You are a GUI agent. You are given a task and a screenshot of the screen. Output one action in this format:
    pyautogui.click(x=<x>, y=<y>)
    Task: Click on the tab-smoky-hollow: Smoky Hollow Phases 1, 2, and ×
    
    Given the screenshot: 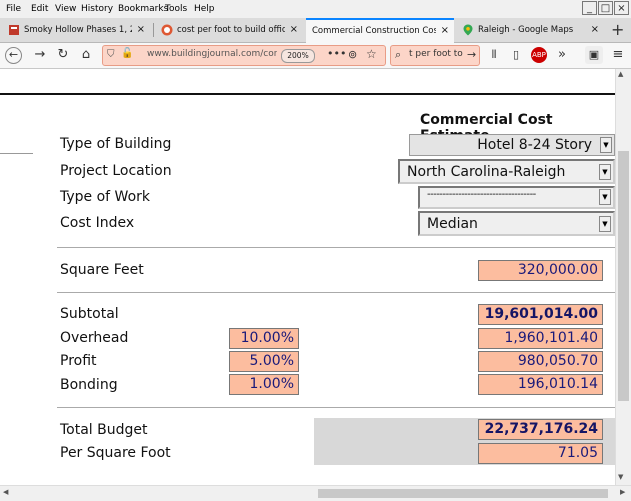 What is the action you would take?
    pyautogui.click(x=76, y=30)
    